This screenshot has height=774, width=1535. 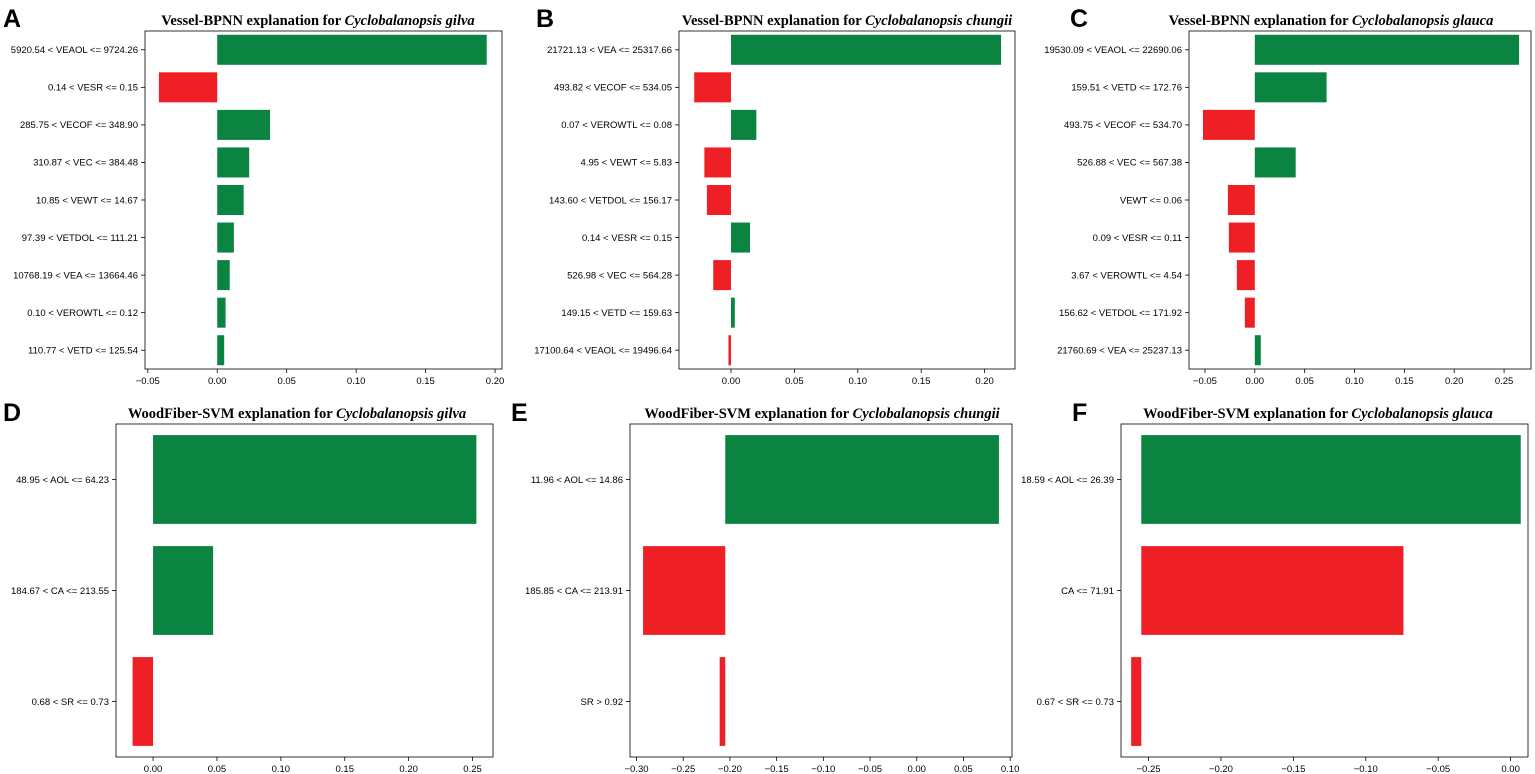 What do you see at coordinates (1137, 238) in the screenshot?
I see `y-tick-label: 0.09 < VESR <= 0.11` at bounding box center [1137, 238].